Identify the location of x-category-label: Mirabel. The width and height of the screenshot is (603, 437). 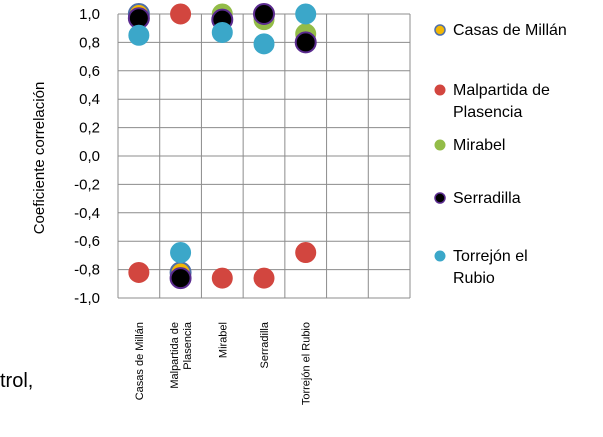
(223, 340).